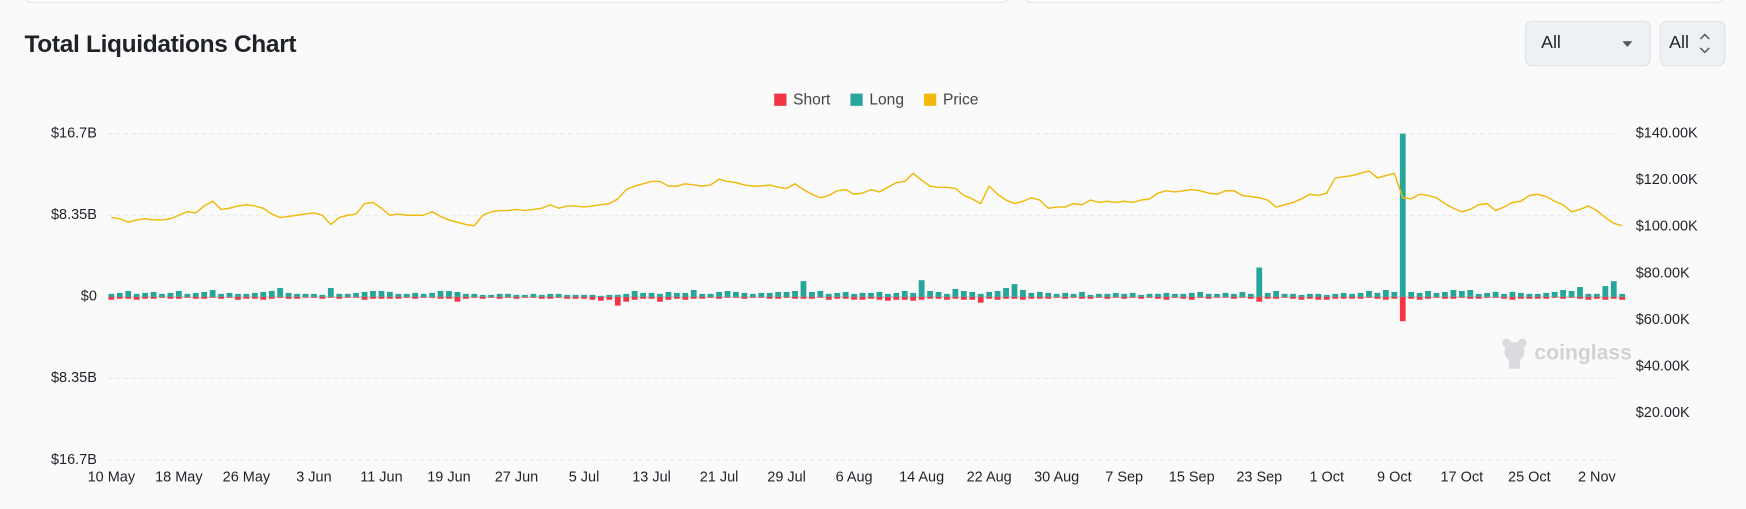 This screenshot has height=509, width=1746. Describe the element at coordinates (1514, 363) in the screenshot. I see `watermark-icon` at that location.